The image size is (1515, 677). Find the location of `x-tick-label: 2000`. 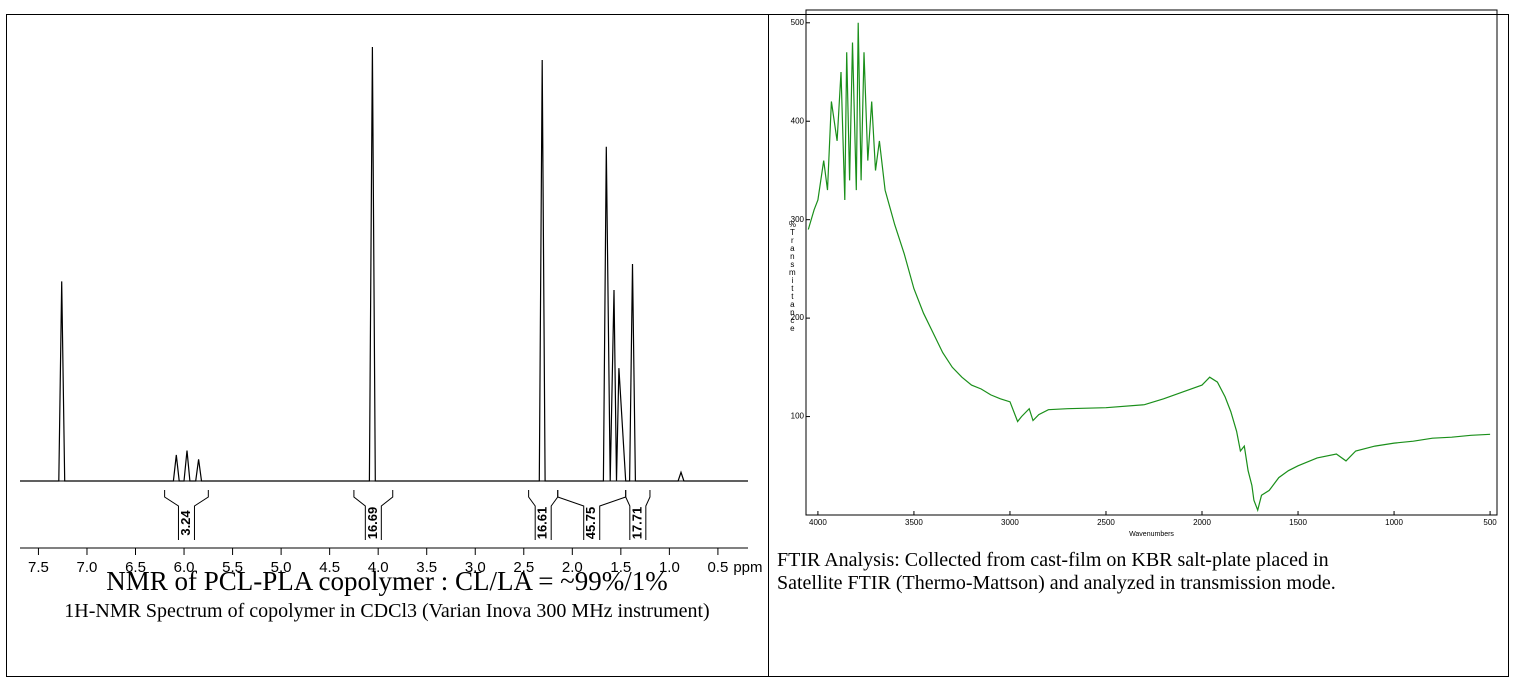

x-tick-label: 2000 is located at coordinates (1202, 522).